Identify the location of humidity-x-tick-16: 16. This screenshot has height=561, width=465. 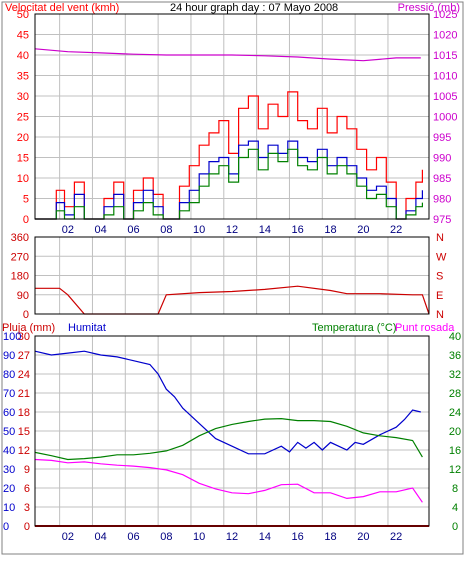
(298, 537).